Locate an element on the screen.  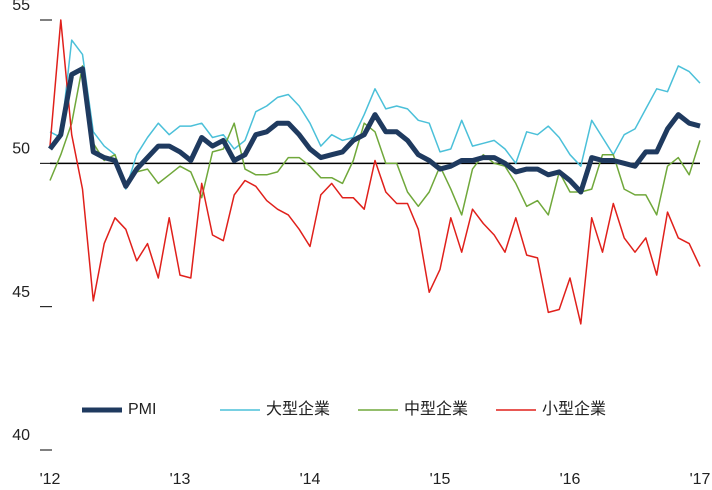
legend-label: PMI is located at coordinates (142, 409).